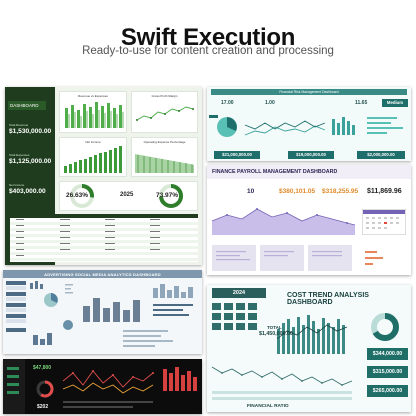 The width and height of the screenshot is (416, 416). I want to click on donut-row: 26.63% 2025 73.97%, so click(128, 196).